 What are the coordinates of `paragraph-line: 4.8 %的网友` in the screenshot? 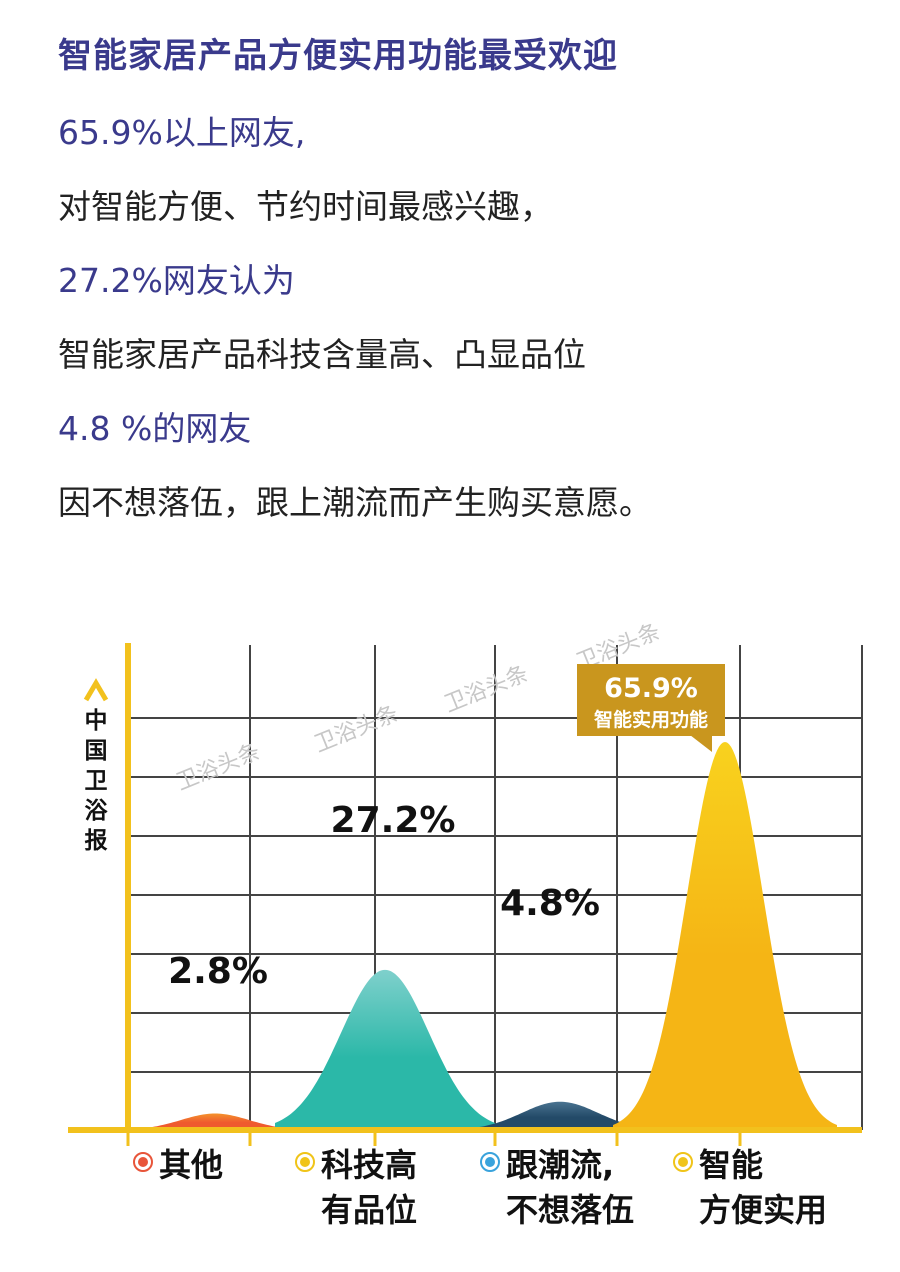 It's located at (155, 428).